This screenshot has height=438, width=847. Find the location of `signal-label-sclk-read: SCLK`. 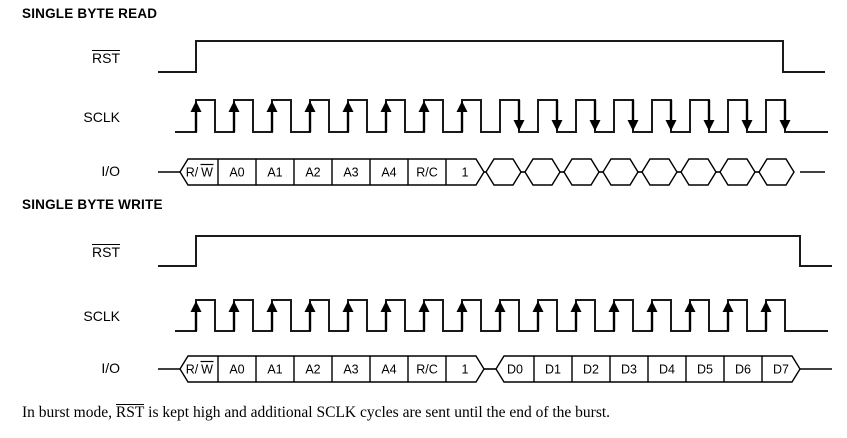

signal-label-sclk-read: SCLK is located at coordinates (101, 117).